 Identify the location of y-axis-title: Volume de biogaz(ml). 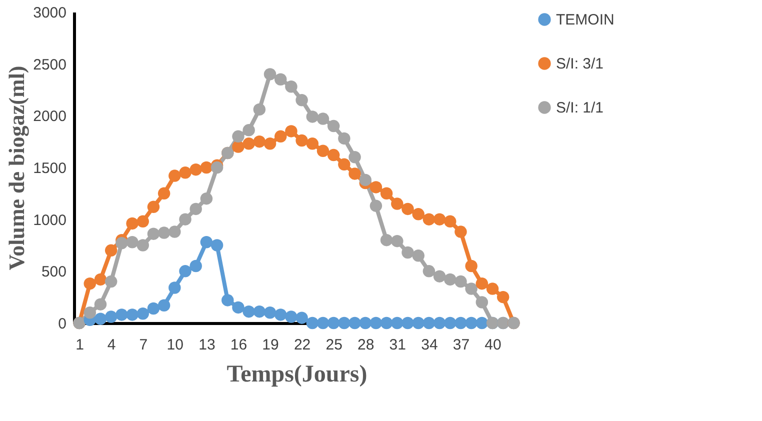
(17, 168).